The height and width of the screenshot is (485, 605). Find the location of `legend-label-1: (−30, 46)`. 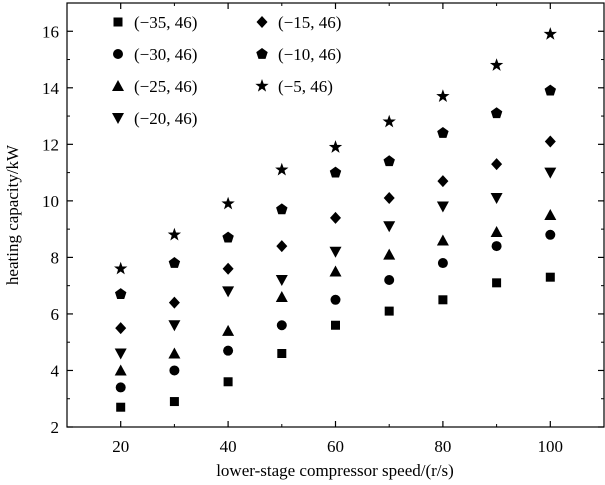

legend-label-1: (−30, 46) is located at coordinates (165, 54).